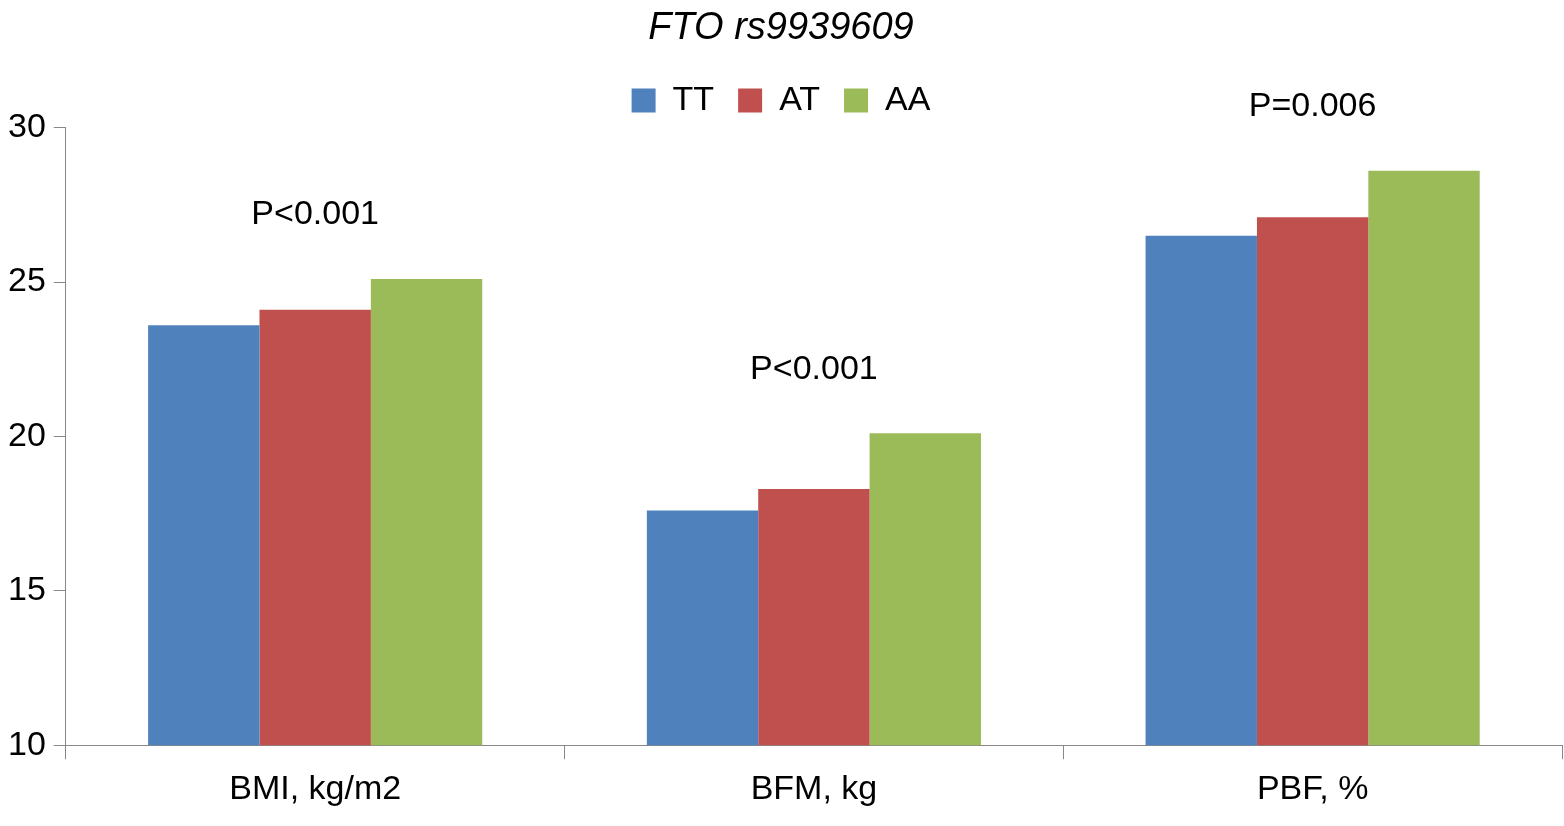 The image size is (1564, 826). I want to click on text: P=0.006, so click(1312, 104).